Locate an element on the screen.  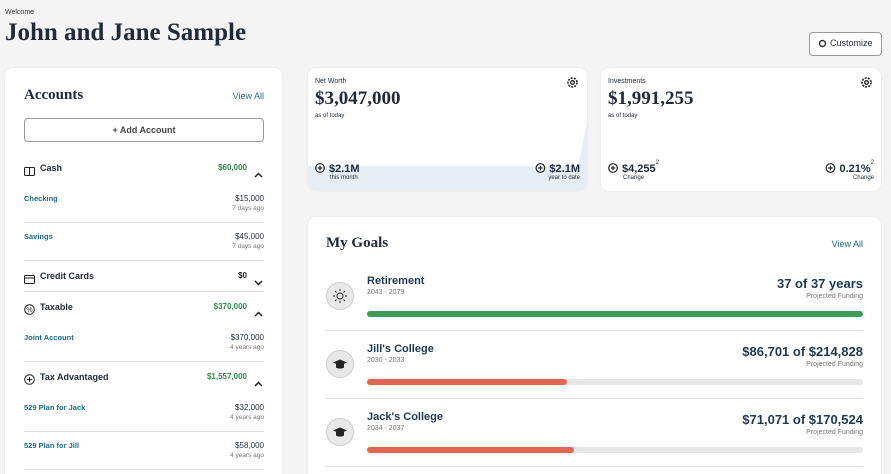
stat-label: year to date is located at coordinates (564, 178).